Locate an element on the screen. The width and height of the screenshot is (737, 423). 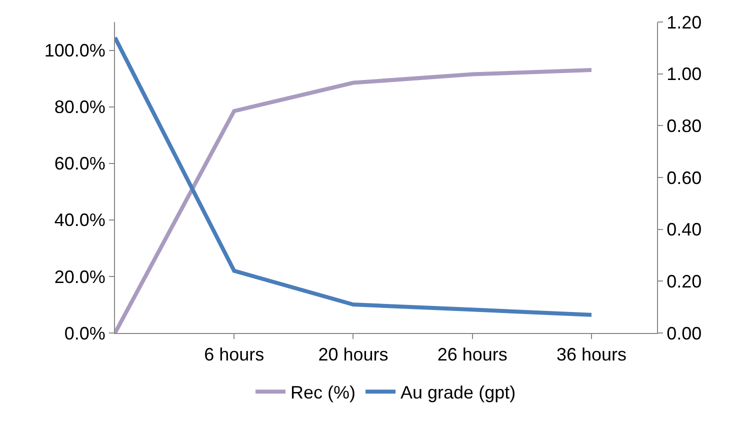
x-tick-label: 6 hours is located at coordinates (234, 354).